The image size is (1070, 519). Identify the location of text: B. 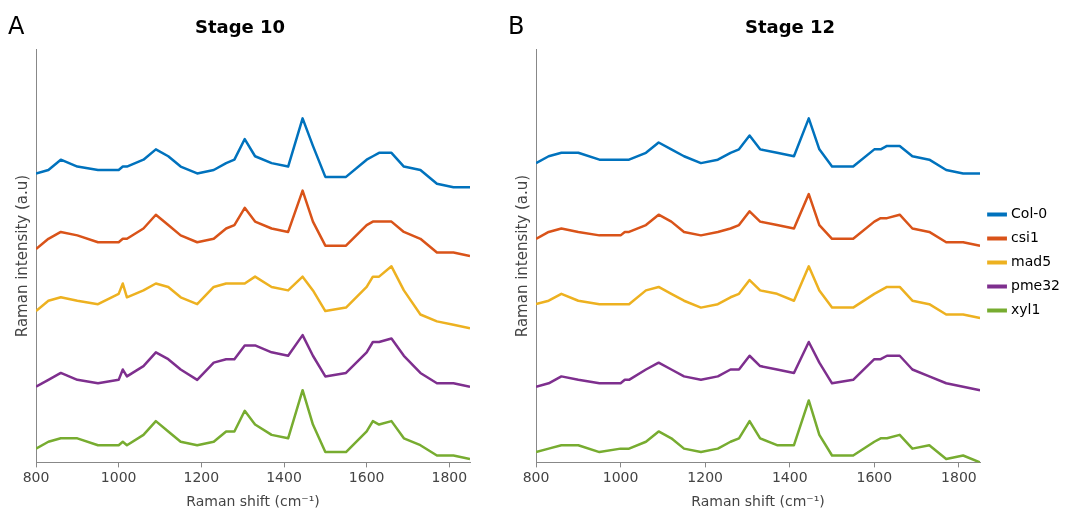
(516, 26).